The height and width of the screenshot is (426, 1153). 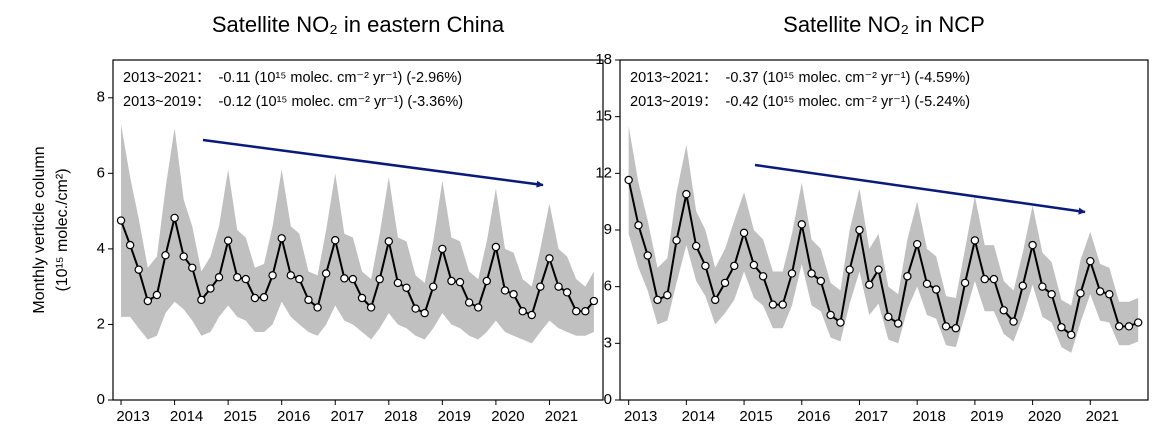 I want to click on y-tick-label: 2, so click(x=101, y=323).